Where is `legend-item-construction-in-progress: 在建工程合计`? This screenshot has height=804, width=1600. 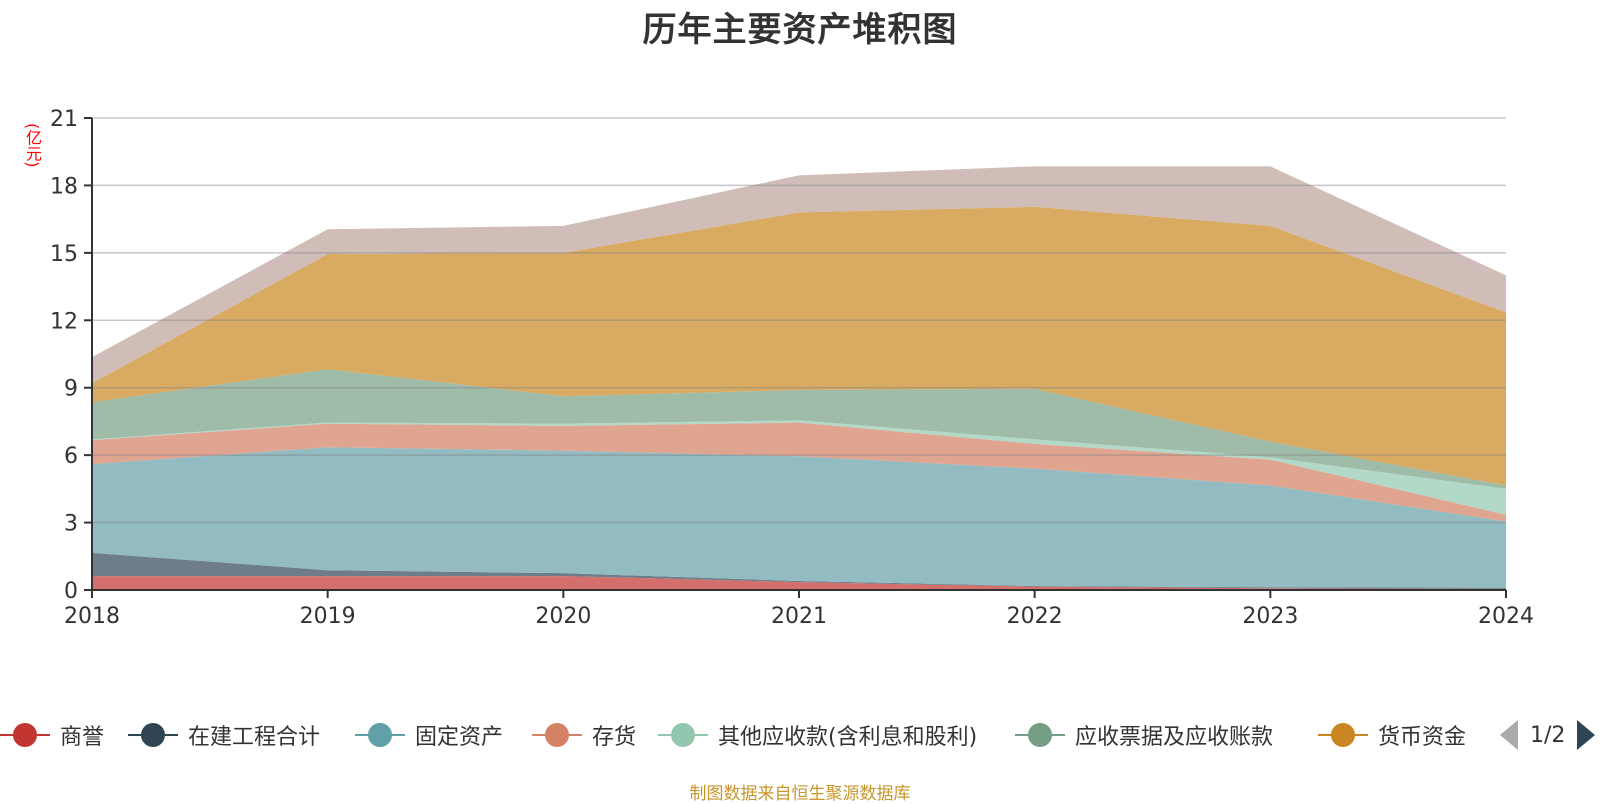
legend-item-construction-in-progress: 在建工程合计 is located at coordinates (224, 735).